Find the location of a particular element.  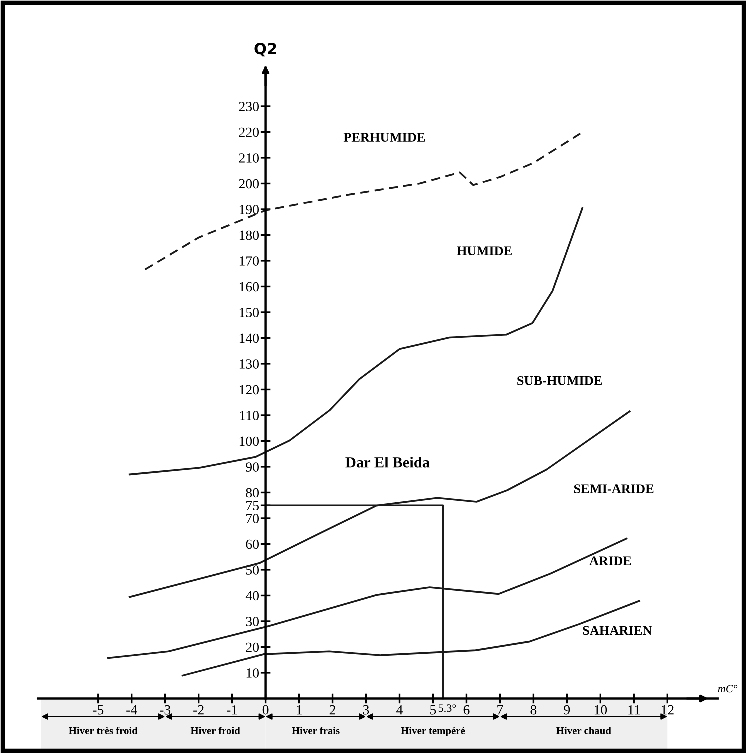

x-tick-label: 1 is located at coordinates (299, 710).